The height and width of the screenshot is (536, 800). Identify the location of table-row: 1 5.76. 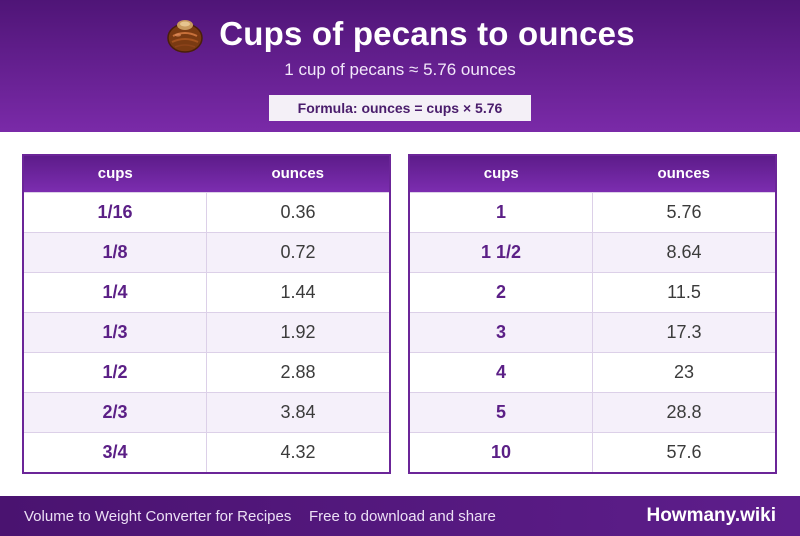
(592, 211).